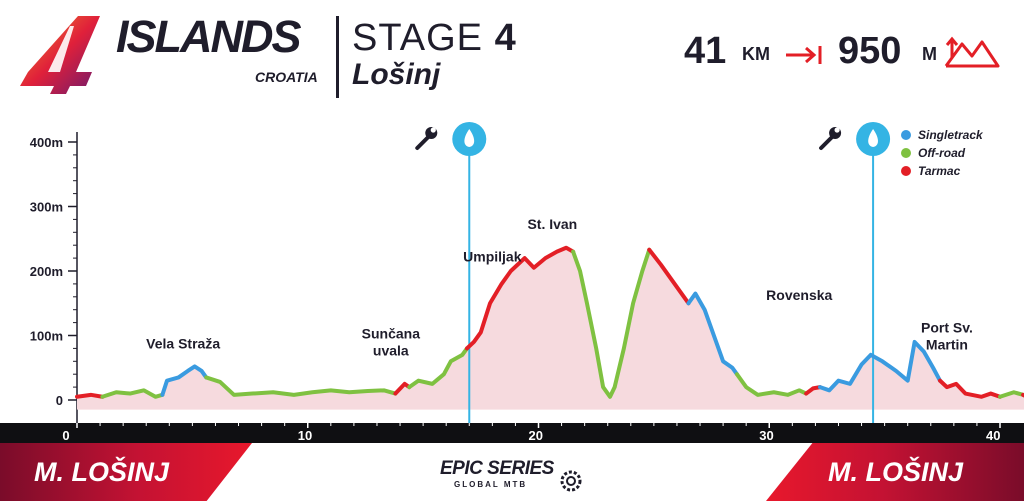 The image size is (1024, 501). What do you see at coordinates (870, 51) in the screenshot?
I see `elevation-value: 950` at bounding box center [870, 51].